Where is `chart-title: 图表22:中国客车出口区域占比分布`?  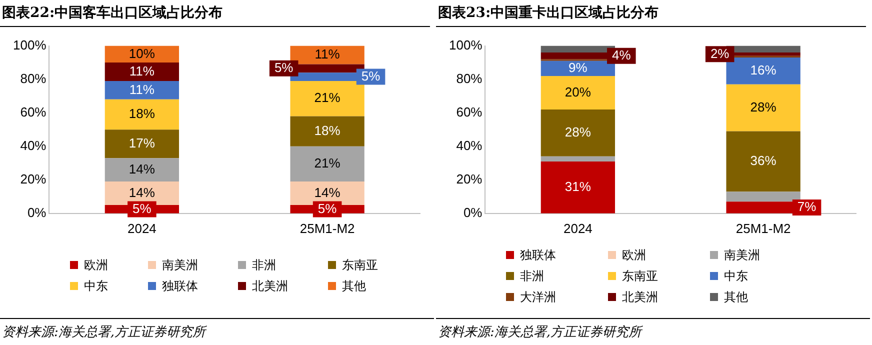
chart-title: 图表22:中国客车出口区域占比分布 is located at coordinates (215, 13).